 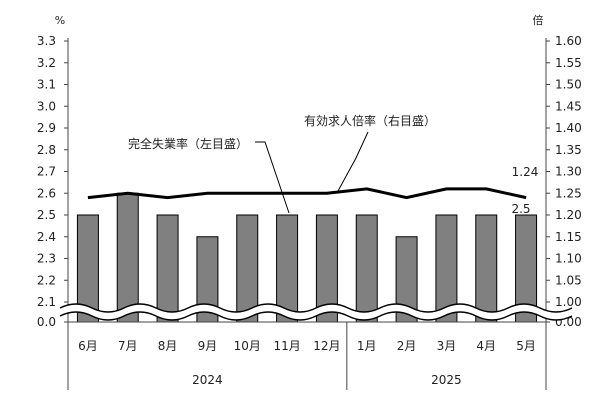 What do you see at coordinates (446, 380) in the screenshot?
I see `group-label: 2025` at bounding box center [446, 380].